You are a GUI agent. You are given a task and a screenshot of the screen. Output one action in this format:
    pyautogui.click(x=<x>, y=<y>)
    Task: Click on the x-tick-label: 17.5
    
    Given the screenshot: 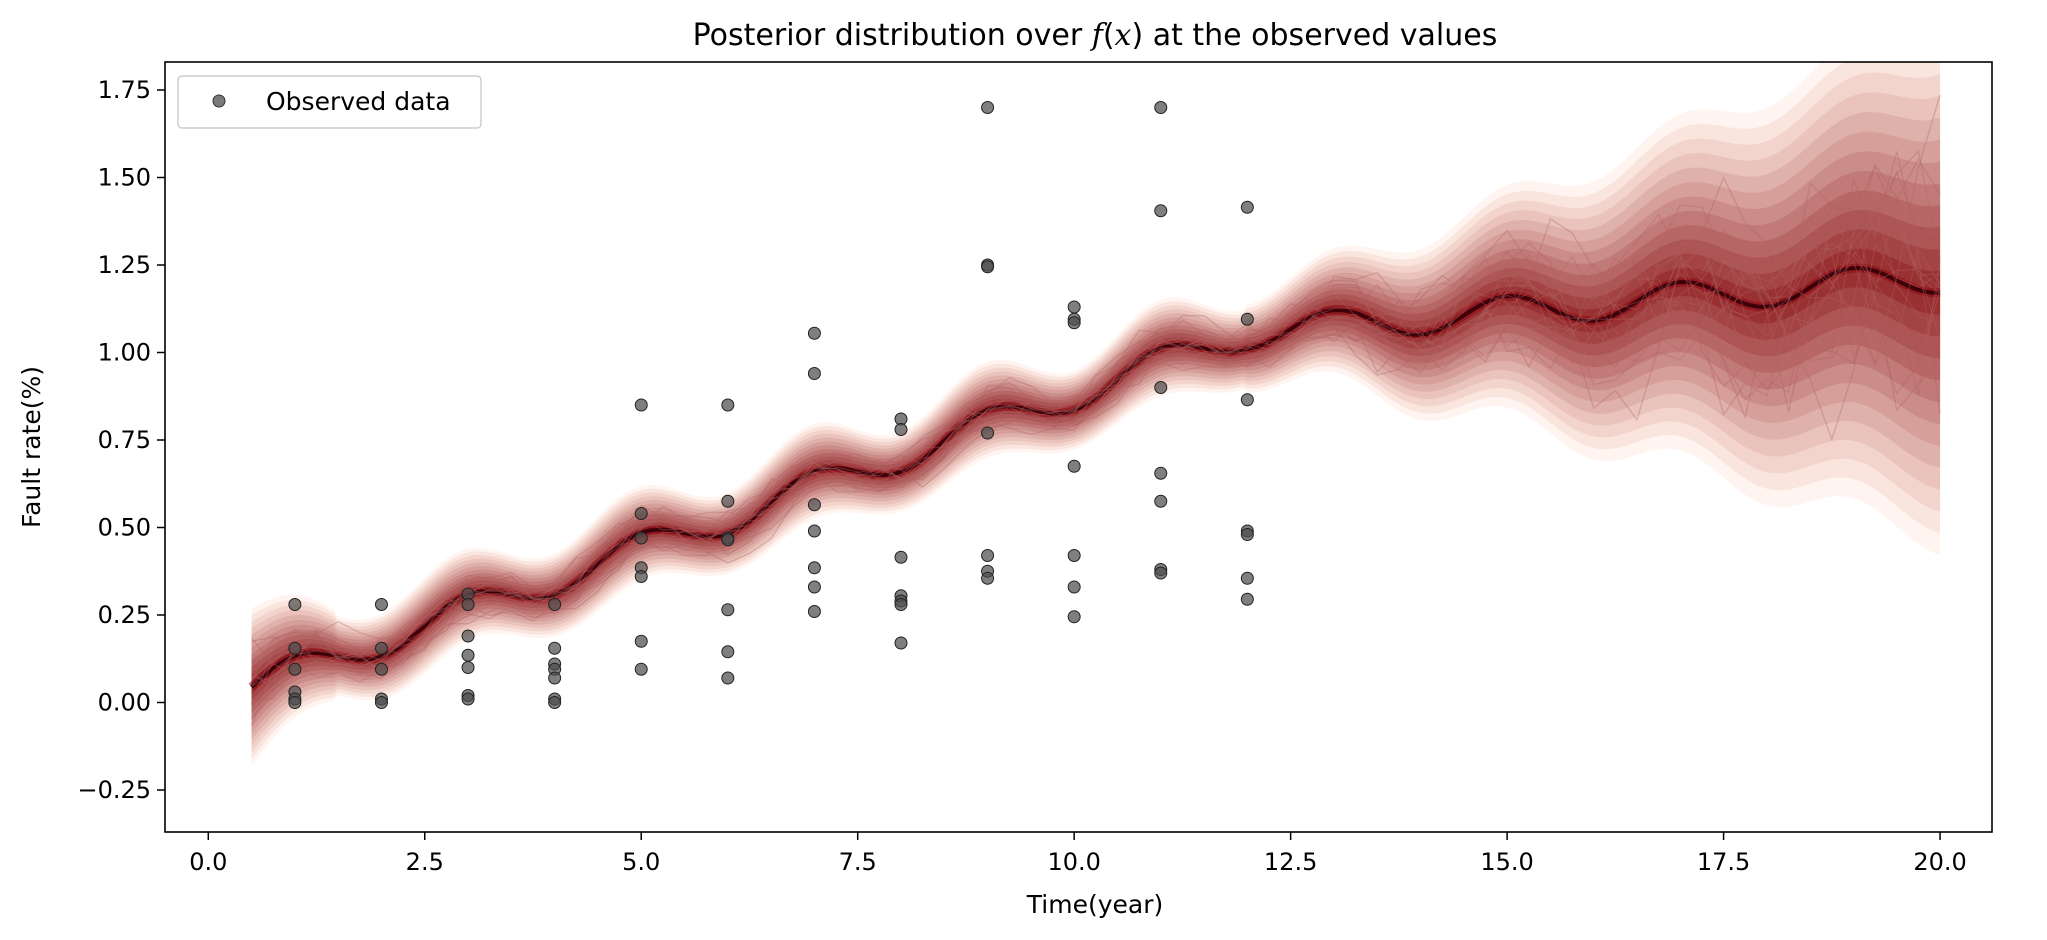 What is the action you would take?
    pyautogui.click(x=1723, y=862)
    